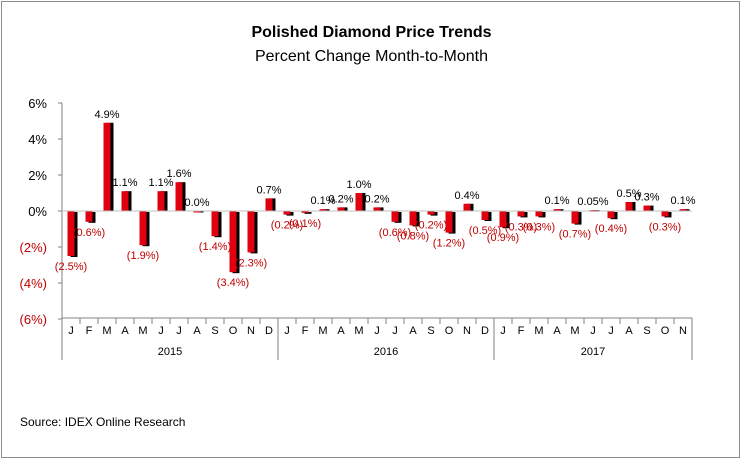  Describe the element at coordinates (371, 56) in the screenshot. I see `chart-subtitle: Percent Change Month-to-Month` at that location.